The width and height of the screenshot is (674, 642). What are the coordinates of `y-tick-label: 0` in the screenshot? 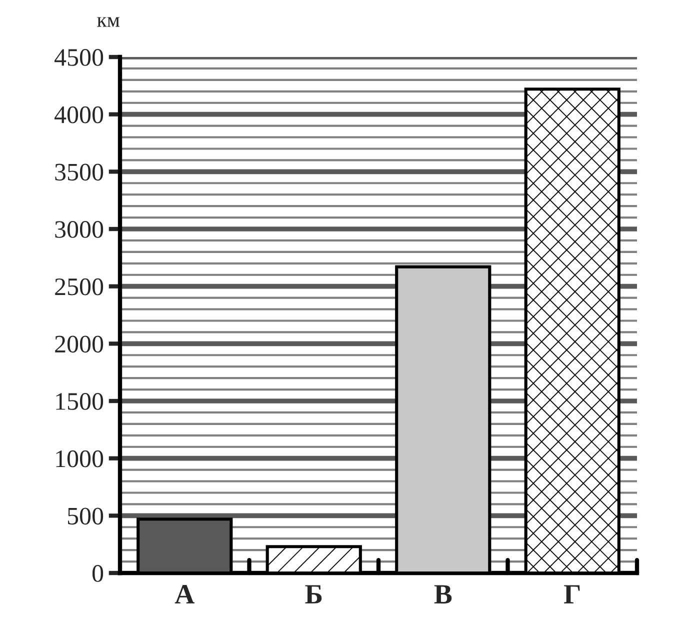 It's located at (98, 573).